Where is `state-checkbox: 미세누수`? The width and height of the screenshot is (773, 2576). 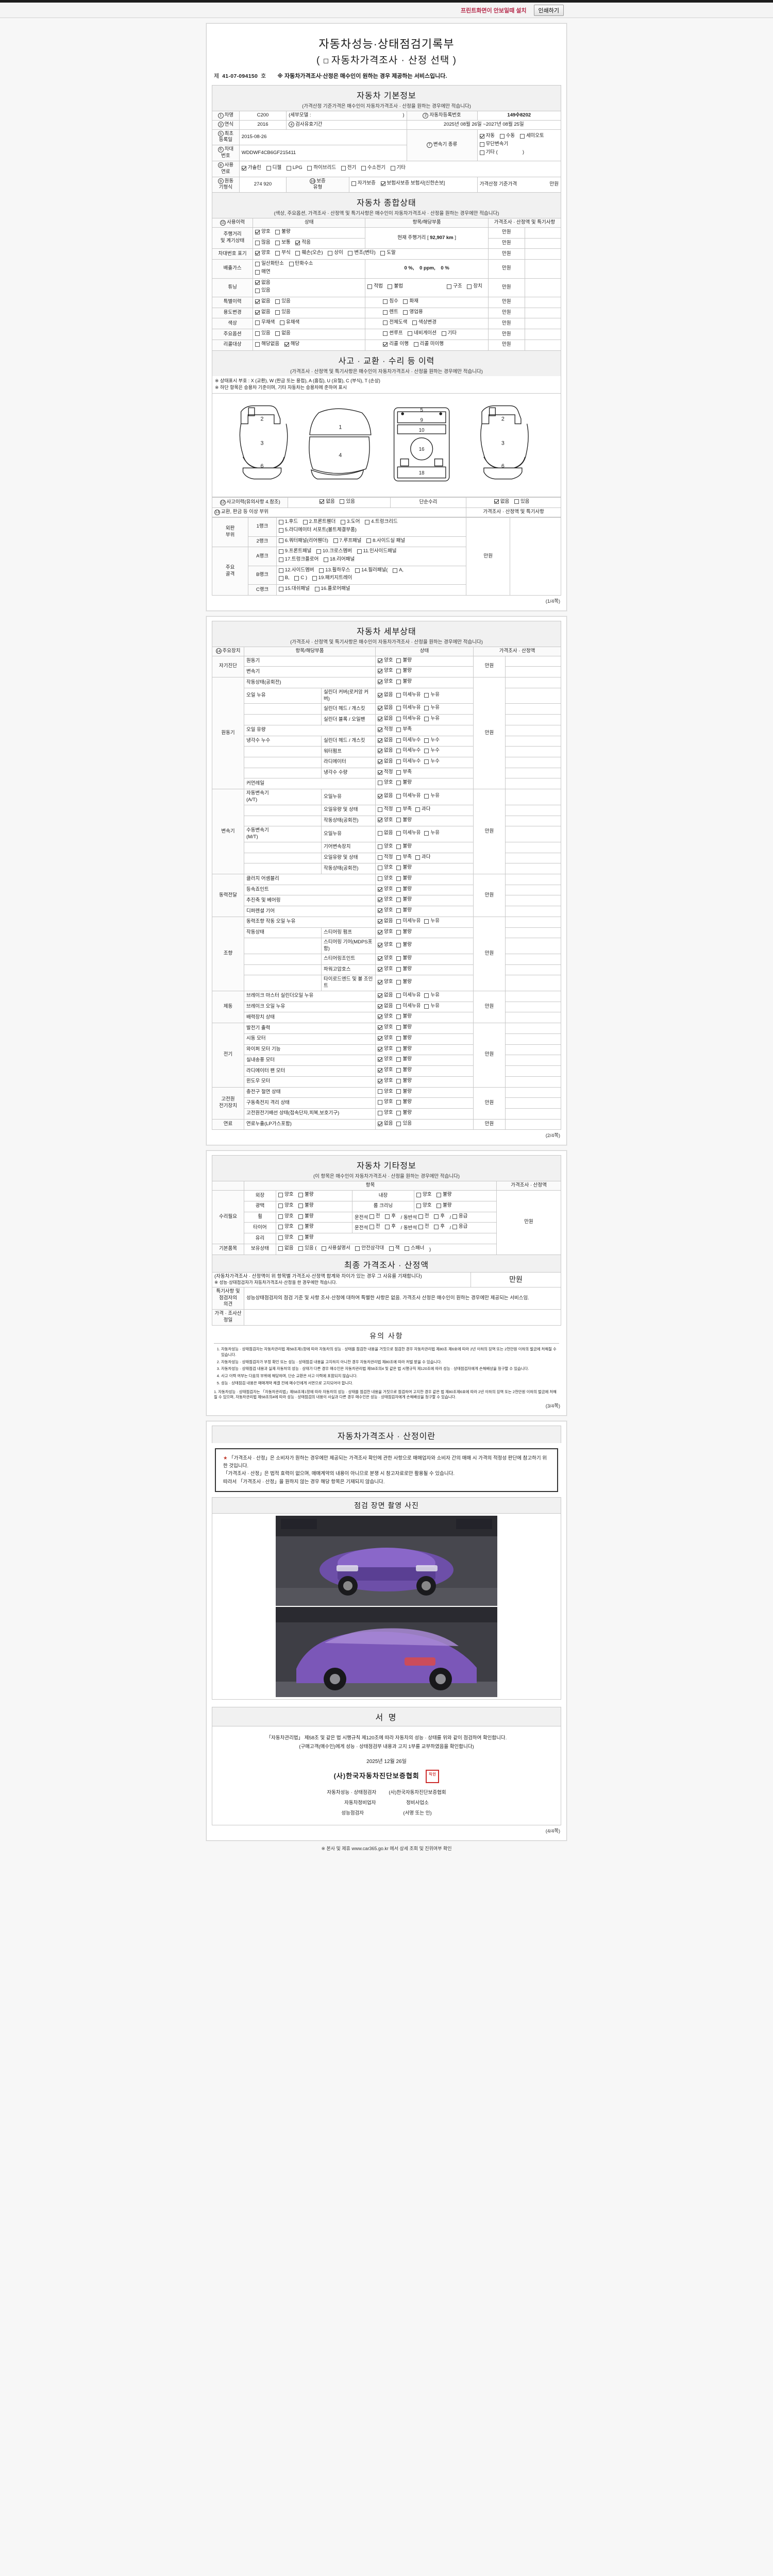 state-checkbox: 미세누수 is located at coordinates (408, 740).